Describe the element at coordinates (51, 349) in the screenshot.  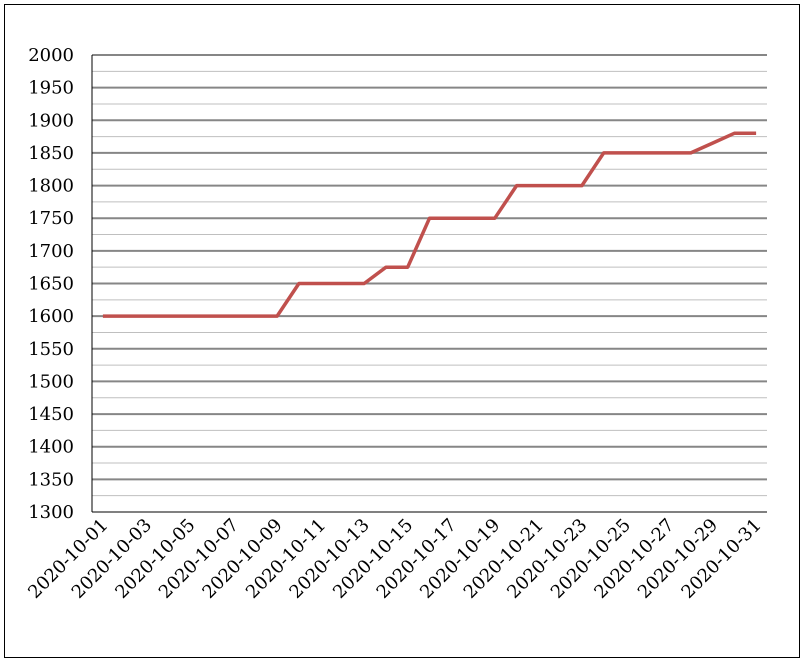
I see `y-tick-label: 1550` at that location.